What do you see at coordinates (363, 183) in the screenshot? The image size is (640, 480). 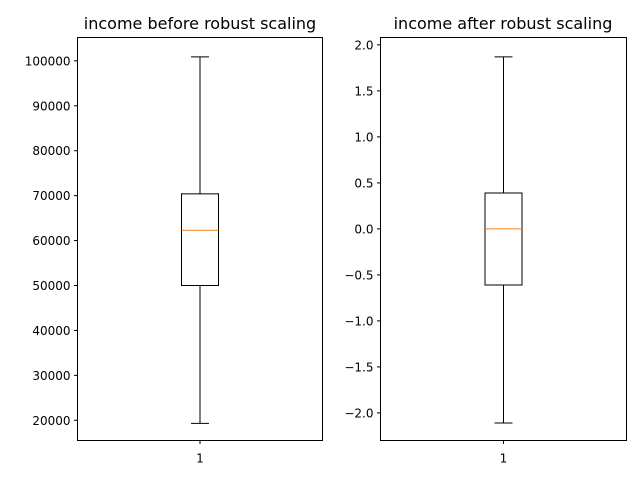 I see `right-y-tick-label: 0.5` at bounding box center [363, 183].